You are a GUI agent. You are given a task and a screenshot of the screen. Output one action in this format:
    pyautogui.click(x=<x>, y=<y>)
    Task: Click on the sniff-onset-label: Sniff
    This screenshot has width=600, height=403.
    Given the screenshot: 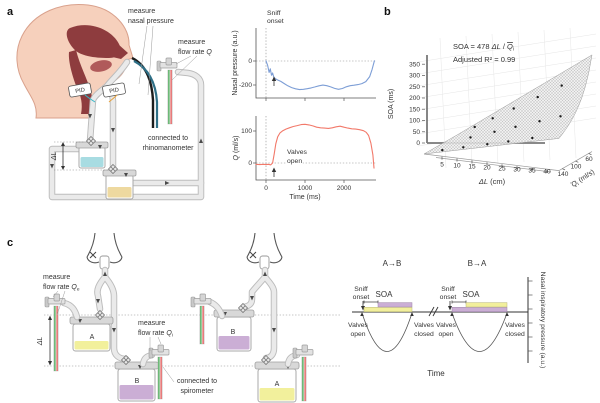 What is the action you would take?
    pyautogui.click(x=361, y=289)
    